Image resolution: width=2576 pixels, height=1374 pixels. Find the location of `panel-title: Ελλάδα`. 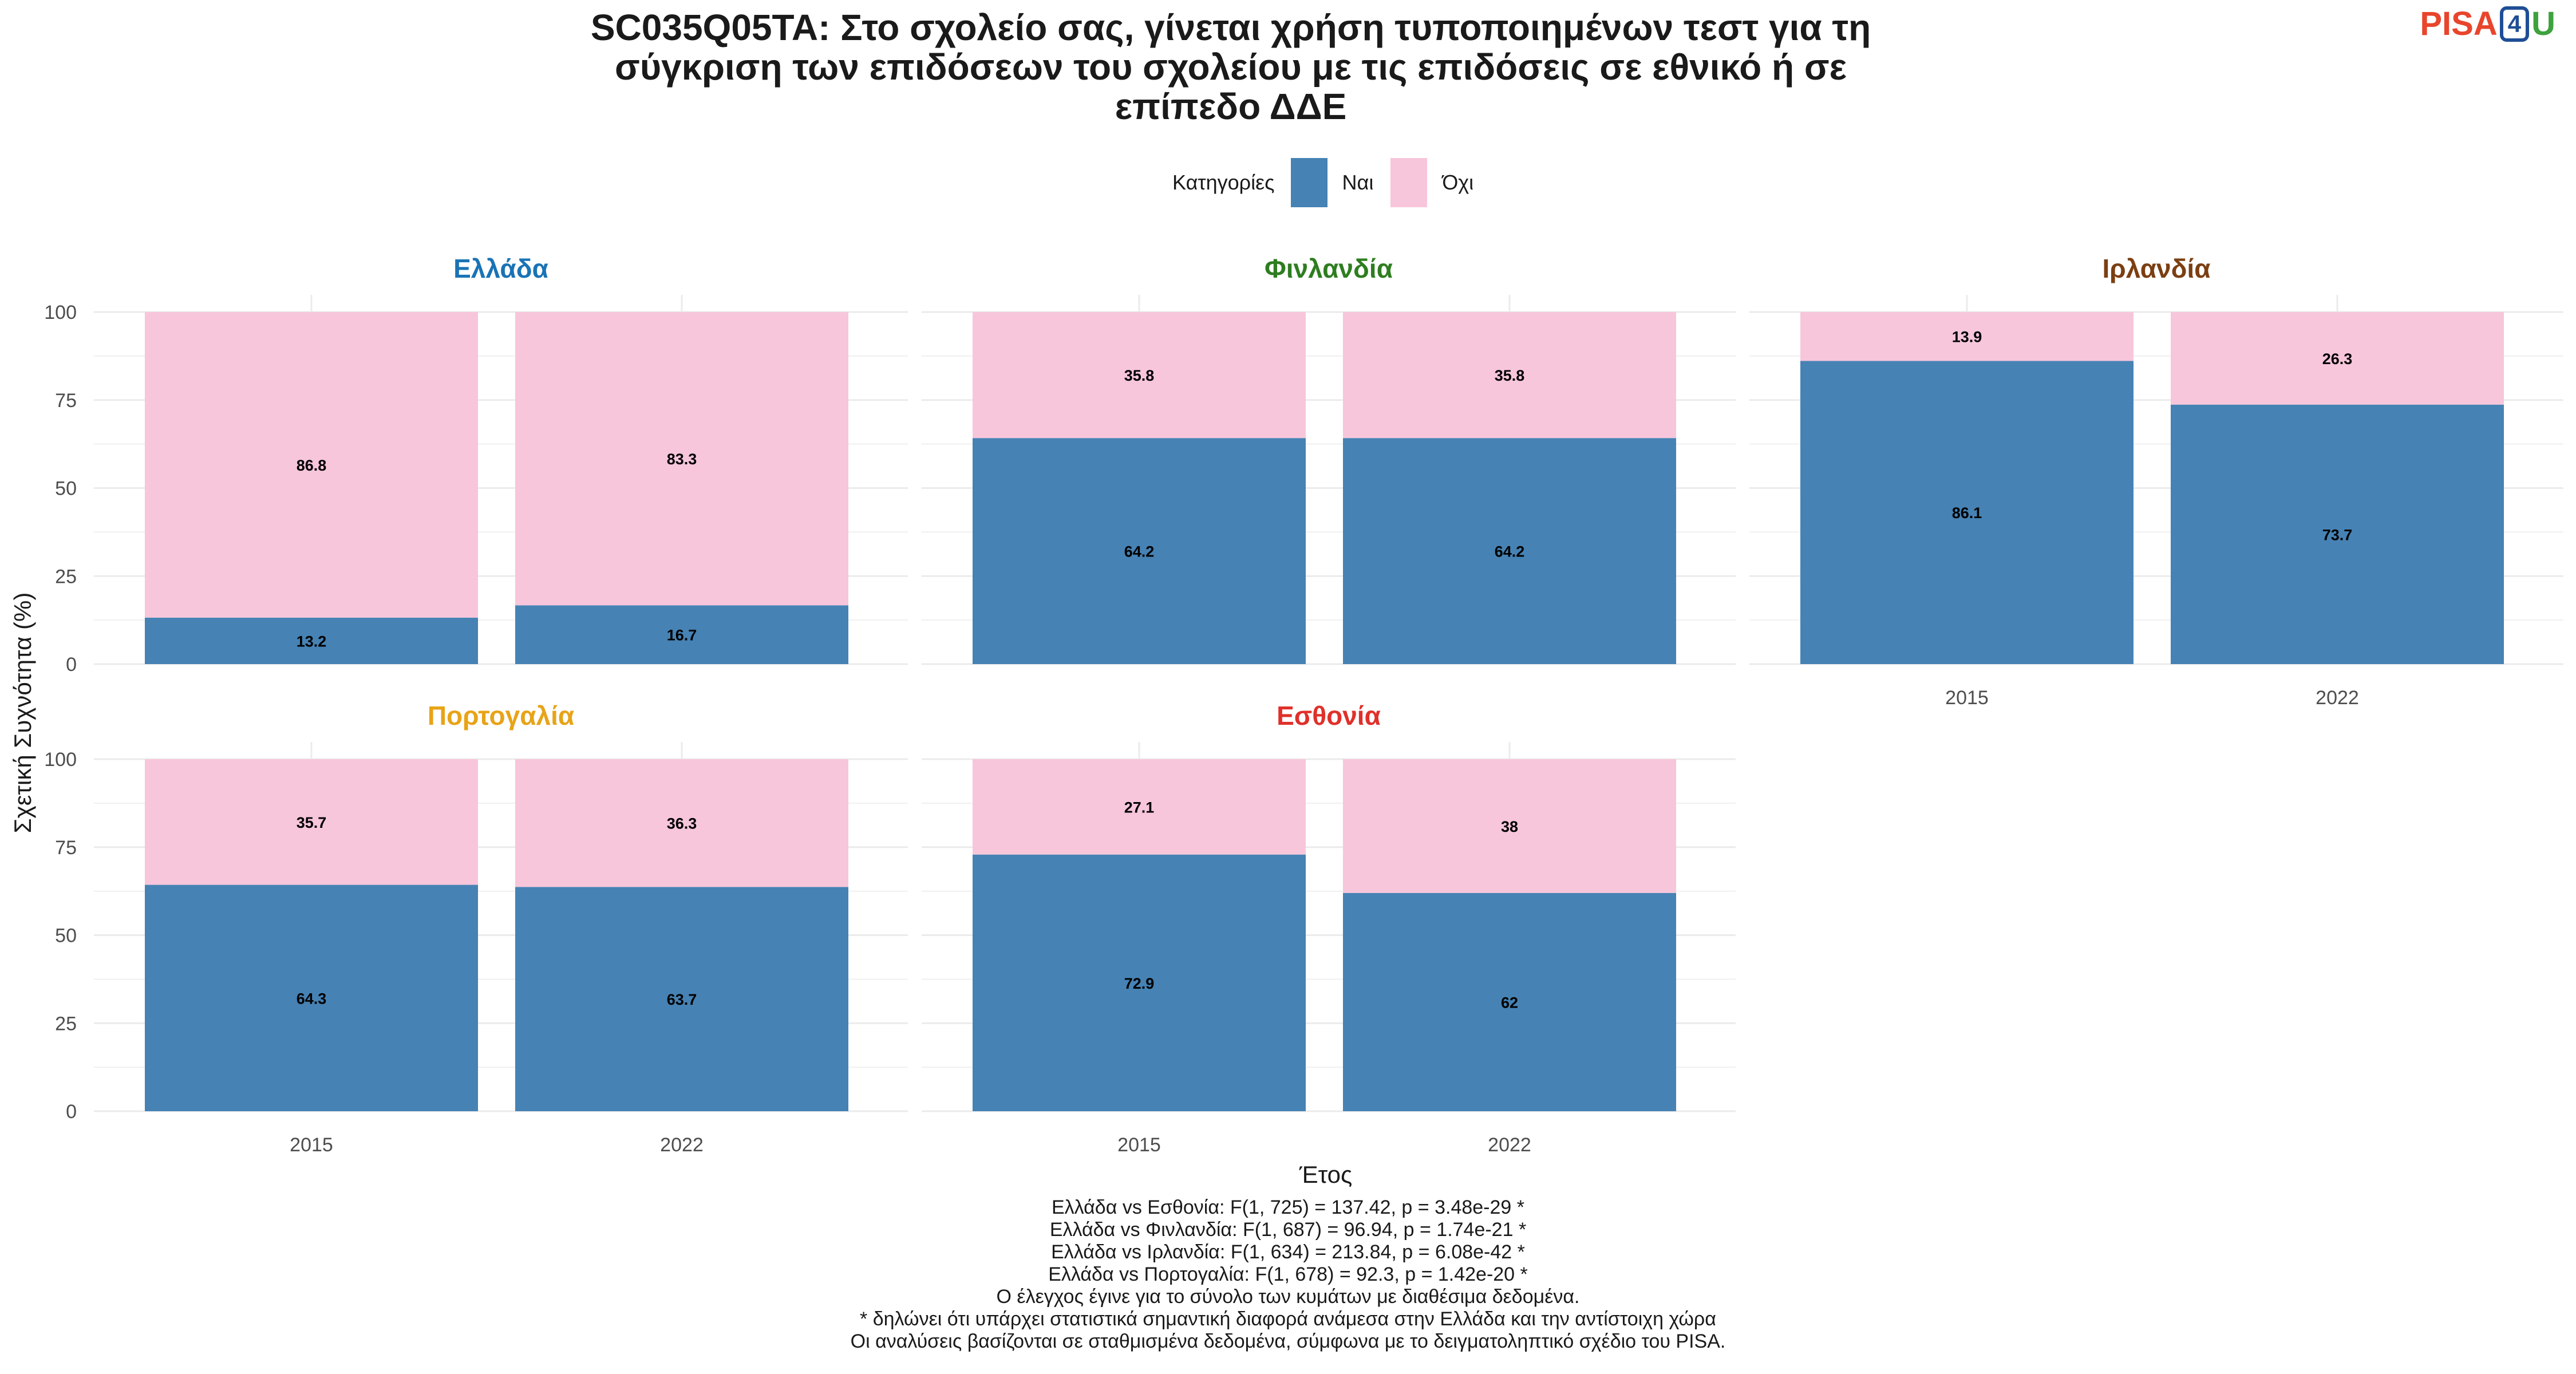

panel-title: Ελλάδα is located at coordinates (500, 268).